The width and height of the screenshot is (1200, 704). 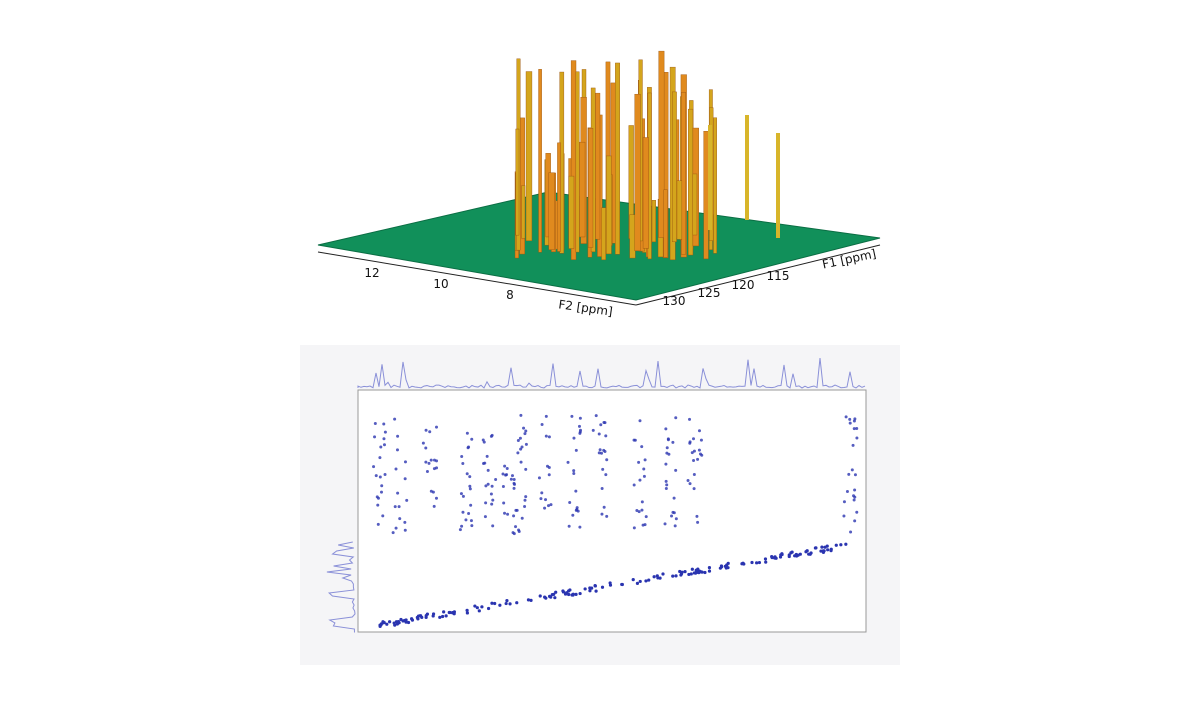 What do you see at coordinates (586, 307) in the screenshot?
I see `f2-label: F2 [ppm]` at bounding box center [586, 307].